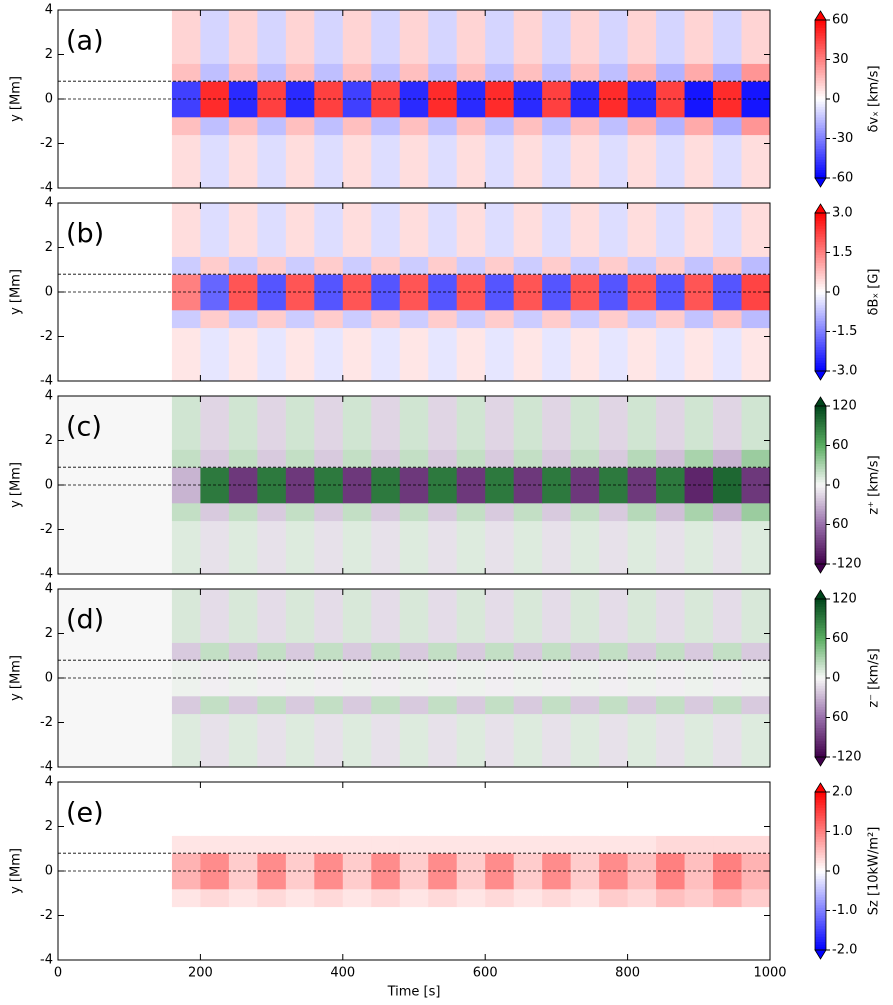  I want to click on x-axis-label: Time [s], so click(414, 992).